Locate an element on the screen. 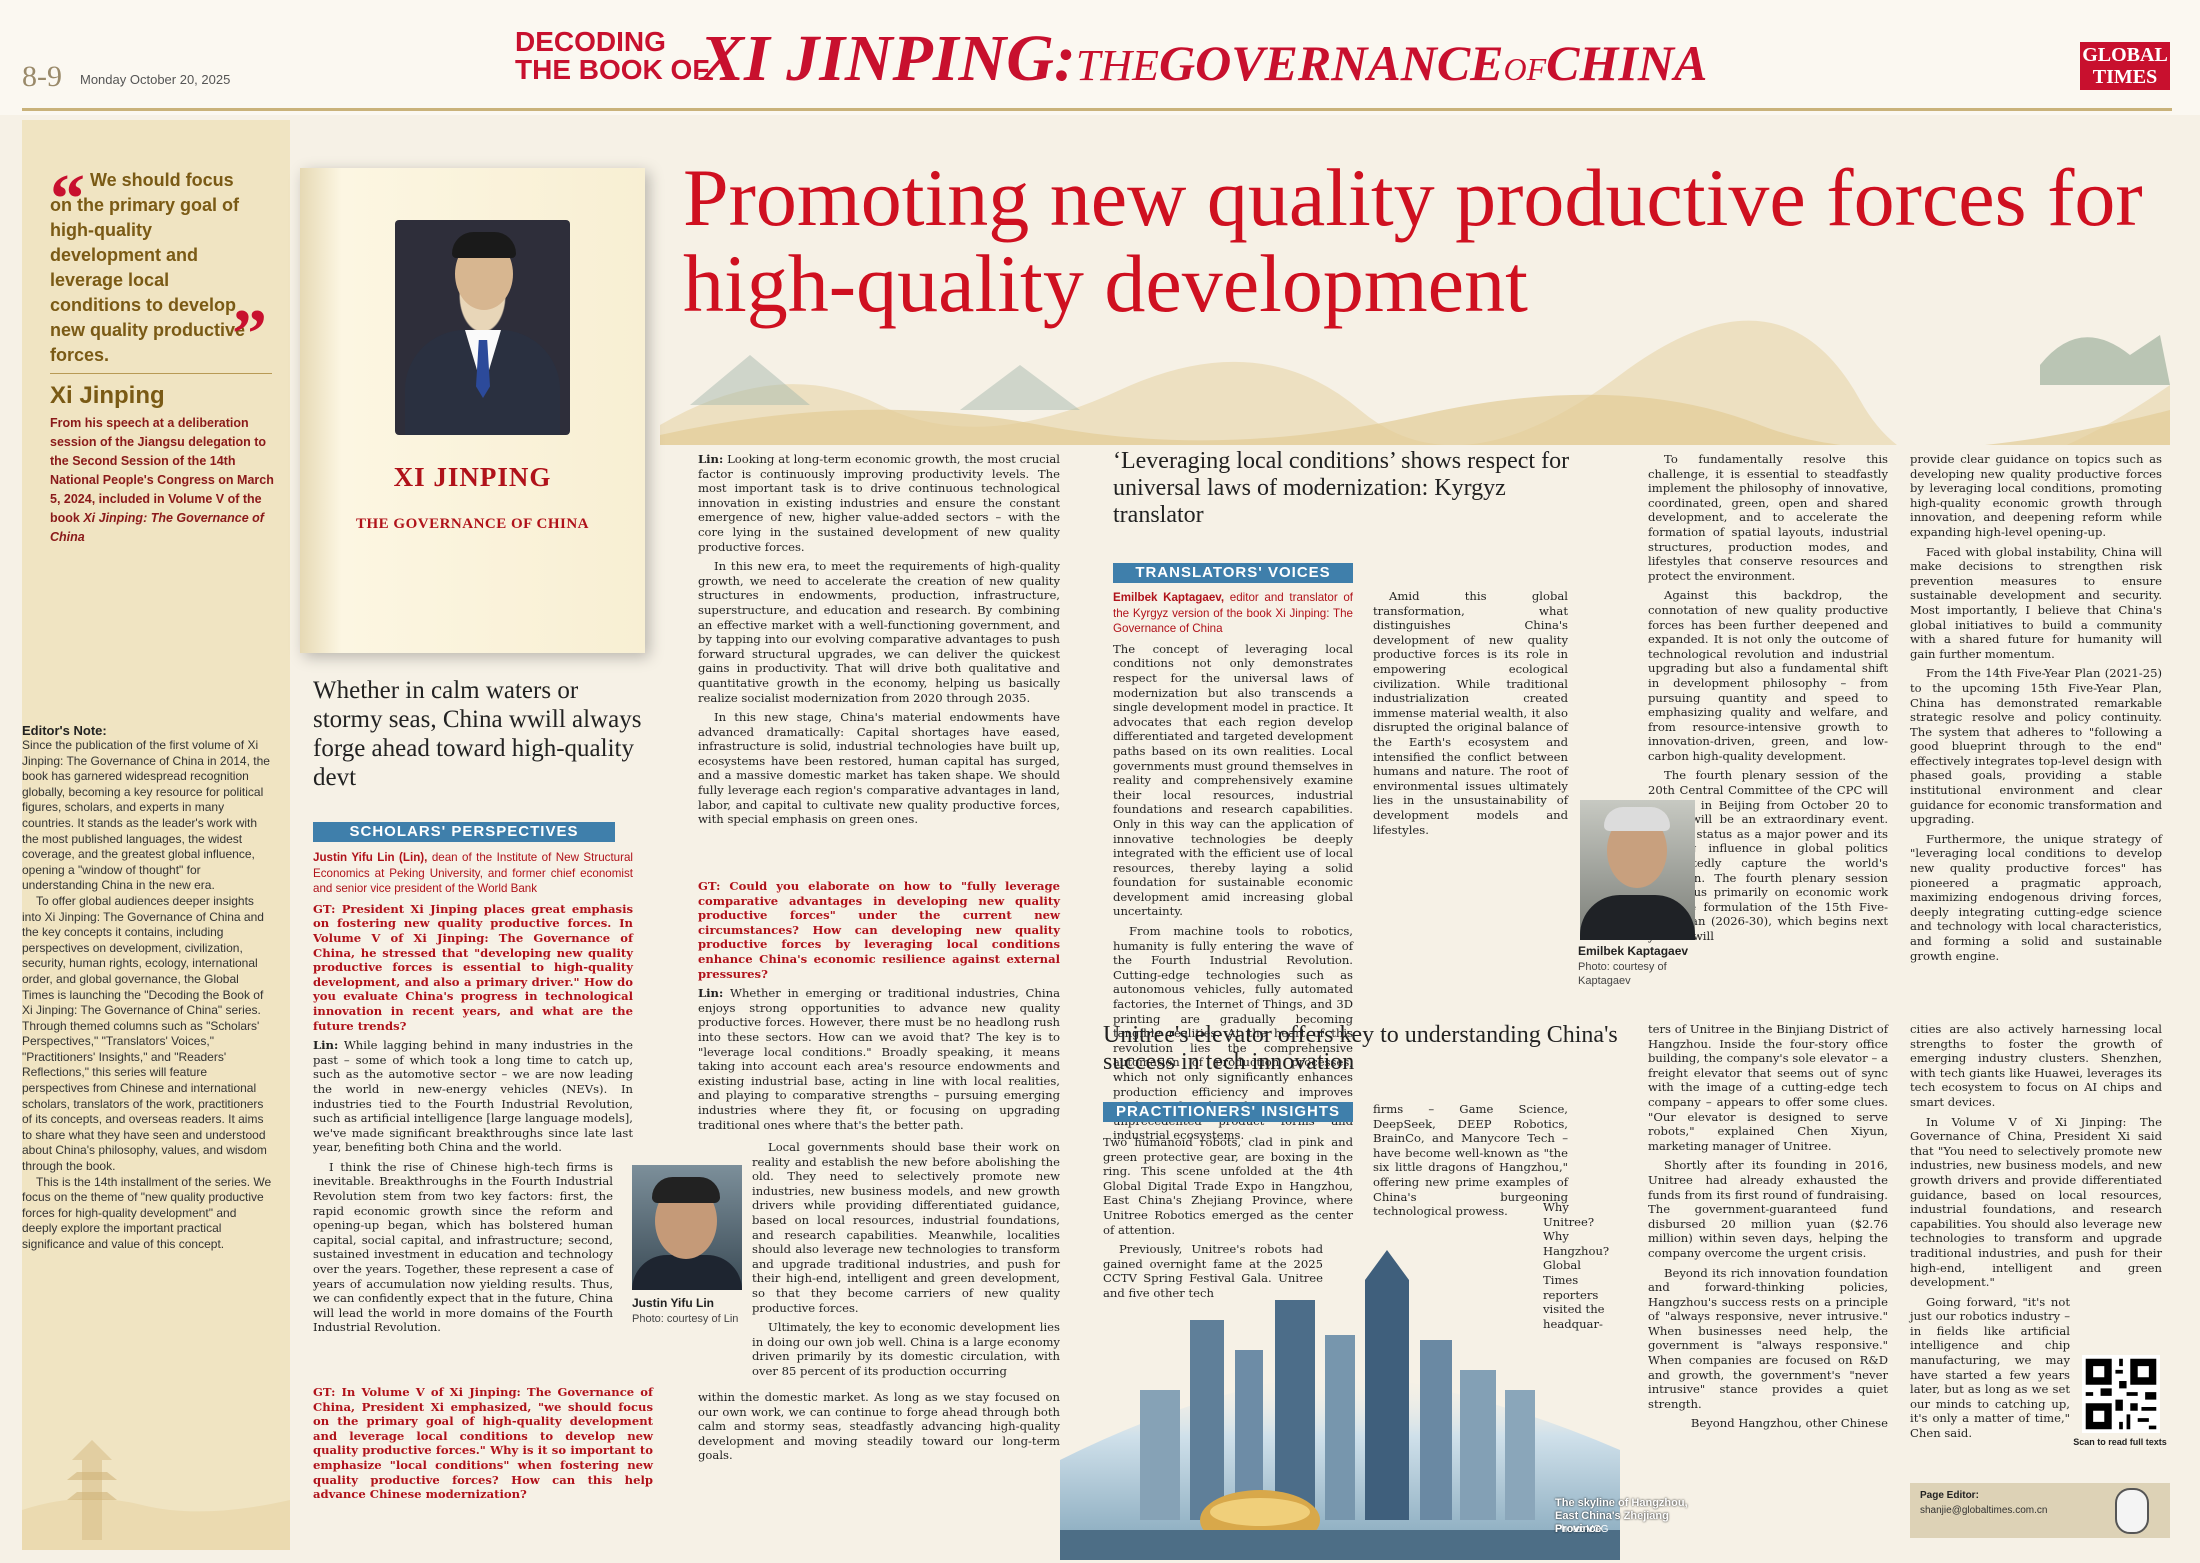  section1-answer1-label: Lin: is located at coordinates (326, 1045).